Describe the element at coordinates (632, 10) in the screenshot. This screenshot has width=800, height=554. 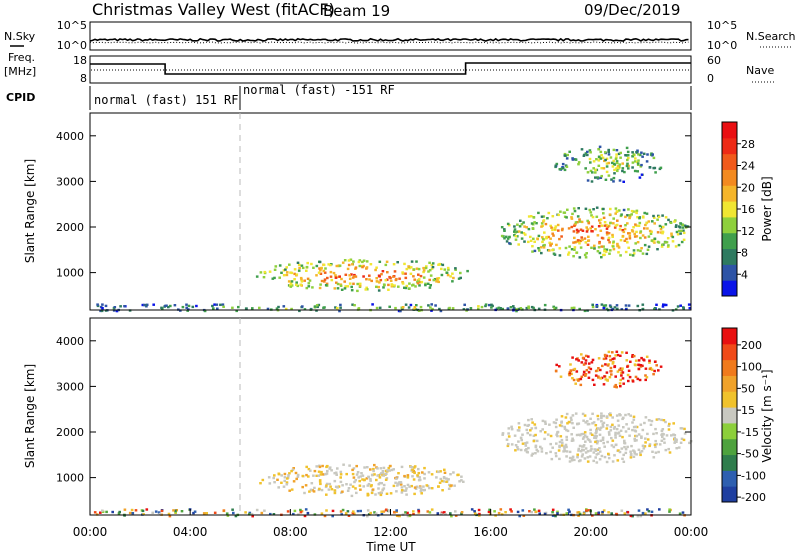
I see `date-label: 09/Dec/2019` at that location.